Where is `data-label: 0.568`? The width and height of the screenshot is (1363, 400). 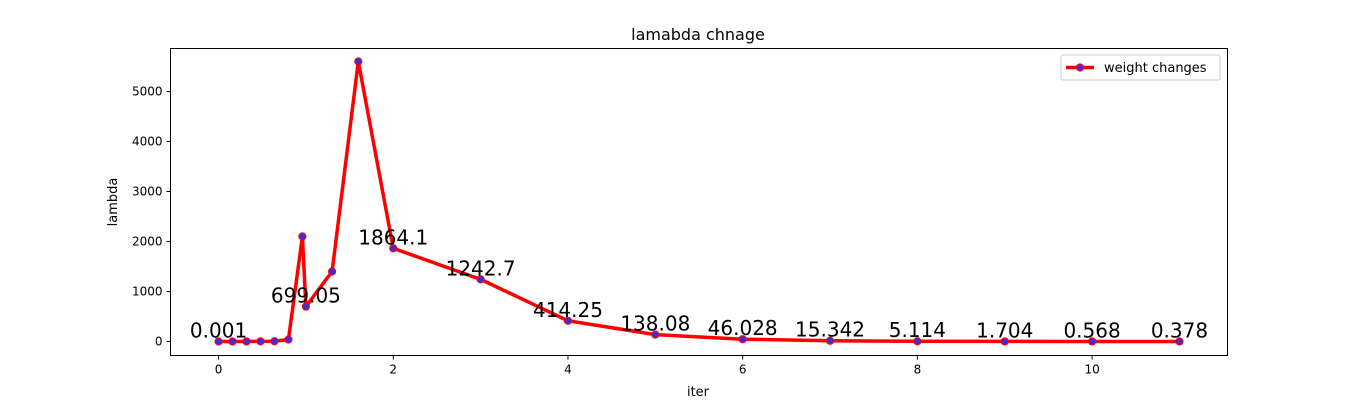 data-label: 0.568 is located at coordinates (1091, 330).